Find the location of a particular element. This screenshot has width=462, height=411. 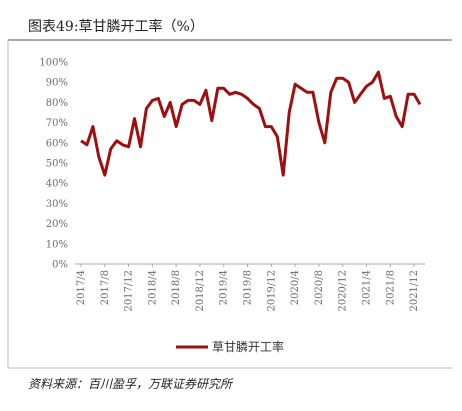

x-tick-label: 2017/4 is located at coordinates (81, 287).